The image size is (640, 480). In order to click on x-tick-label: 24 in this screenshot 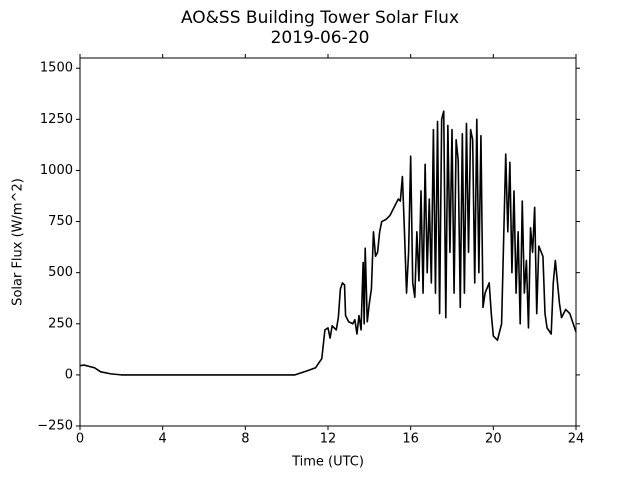, I will do `click(576, 439)`.